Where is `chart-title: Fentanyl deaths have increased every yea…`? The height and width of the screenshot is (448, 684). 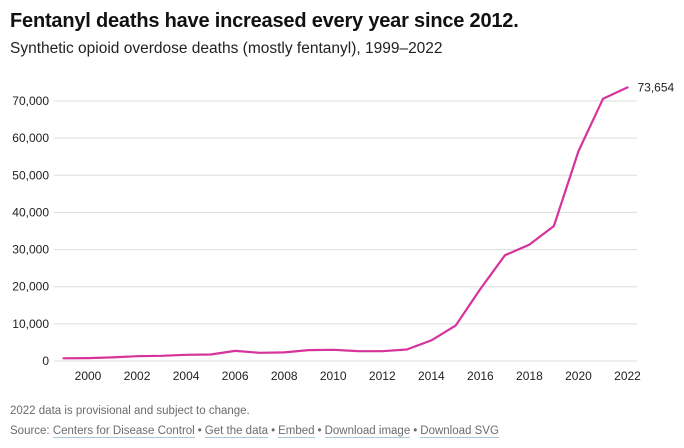
chart-title: Fentanyl deaths have increased every yea… is located at coordinates (264, 21).